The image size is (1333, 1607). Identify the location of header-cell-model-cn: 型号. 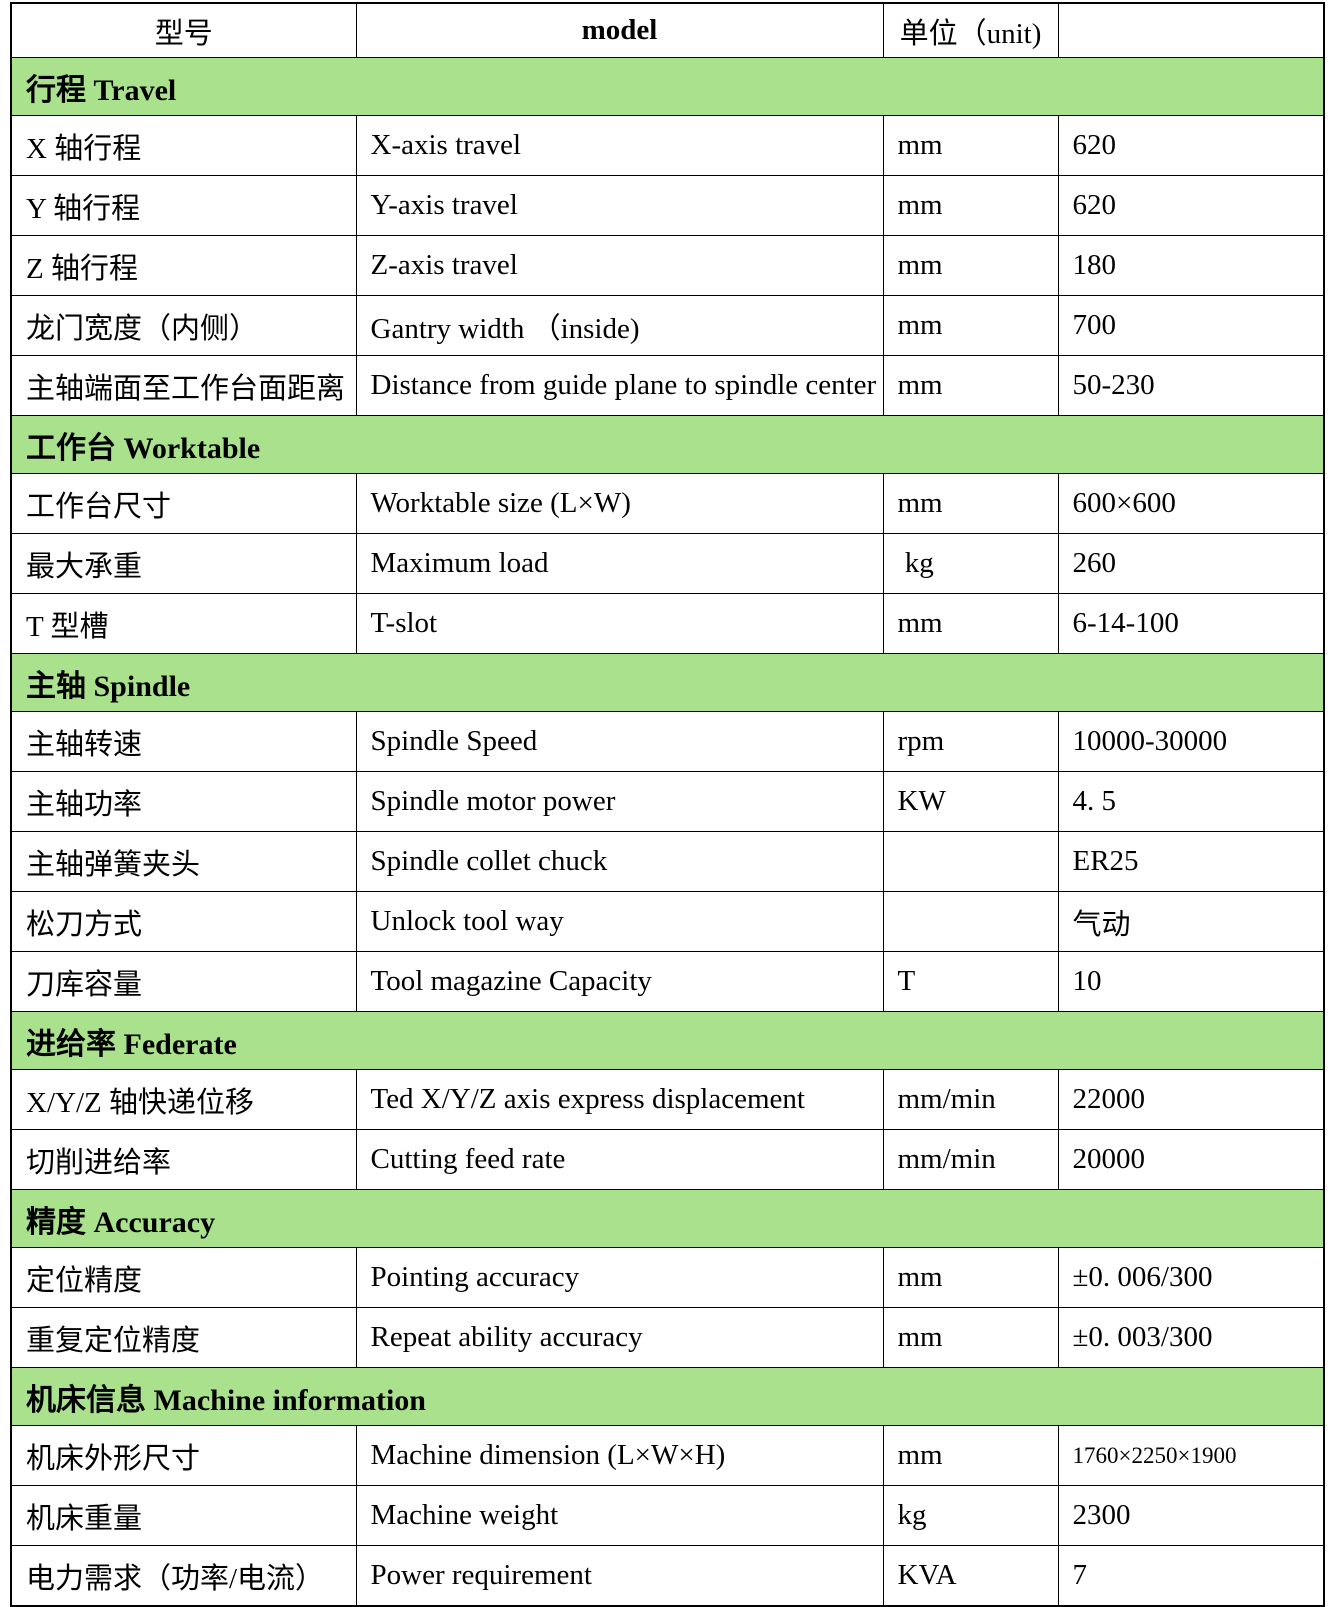
(183, 30).